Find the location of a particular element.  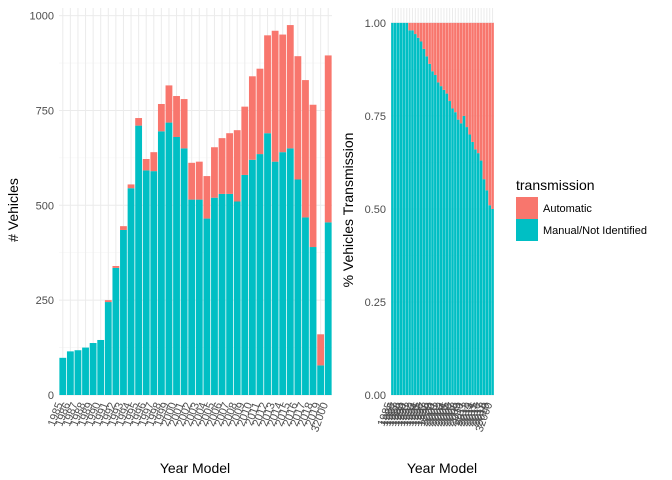

legend-key-automatic is located at coordinates (527, 208).